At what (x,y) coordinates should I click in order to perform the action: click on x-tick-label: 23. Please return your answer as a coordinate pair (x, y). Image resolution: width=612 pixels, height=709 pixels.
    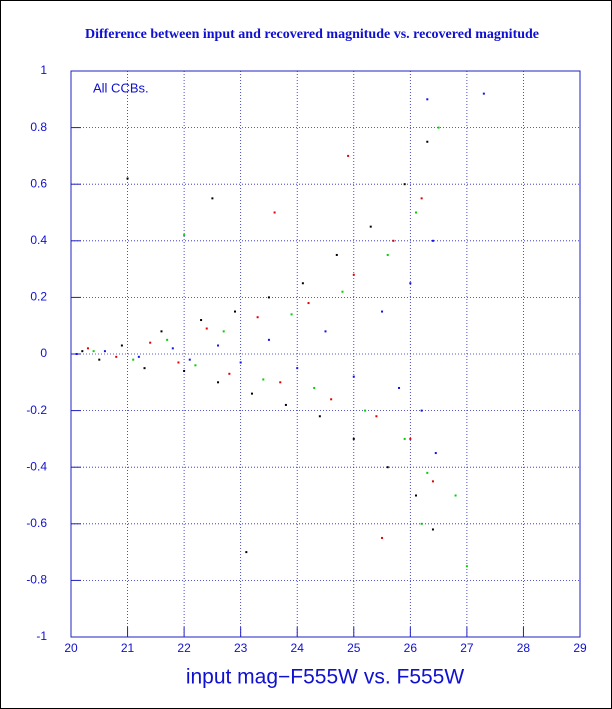
    Looking at the image, I should click on (241, 648).